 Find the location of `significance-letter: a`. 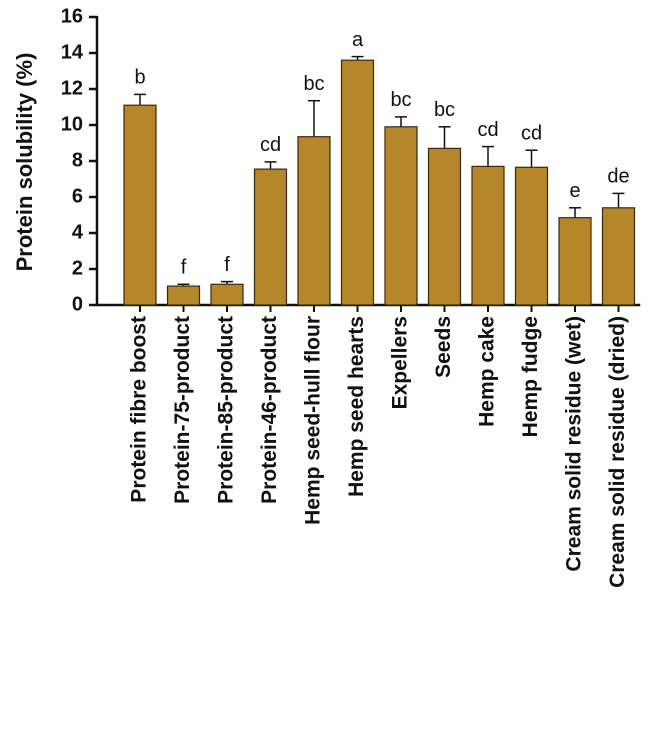

significance-letter: a is located at coordinates (358, 40).